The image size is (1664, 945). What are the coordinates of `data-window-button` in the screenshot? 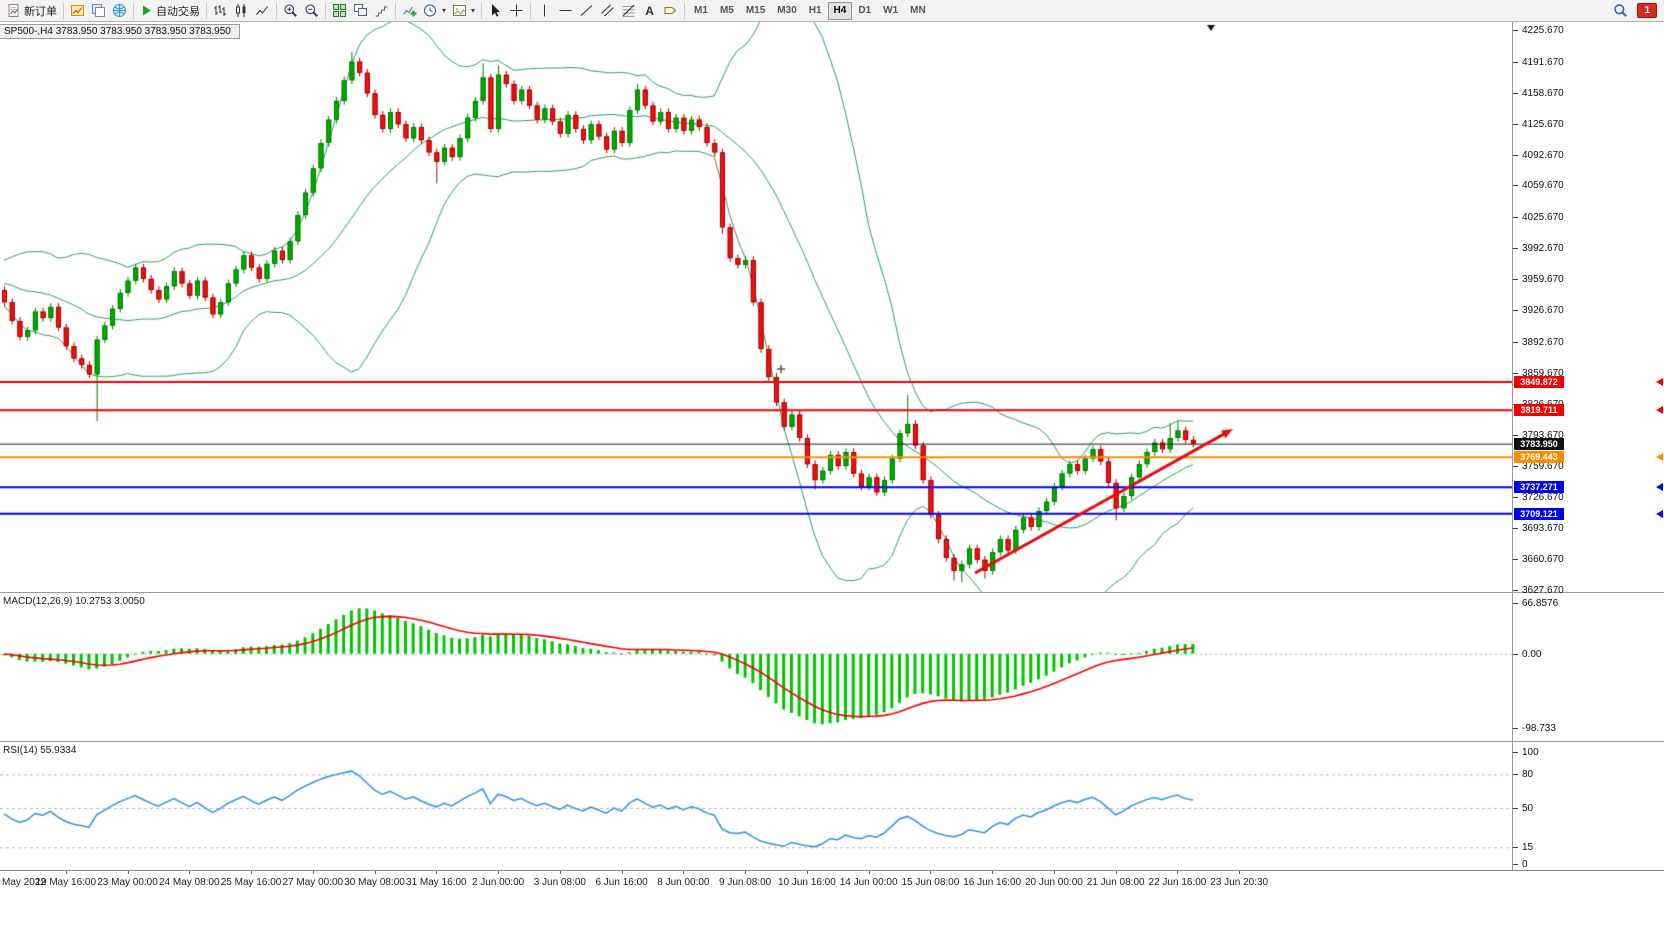 It's located at (119, 10).